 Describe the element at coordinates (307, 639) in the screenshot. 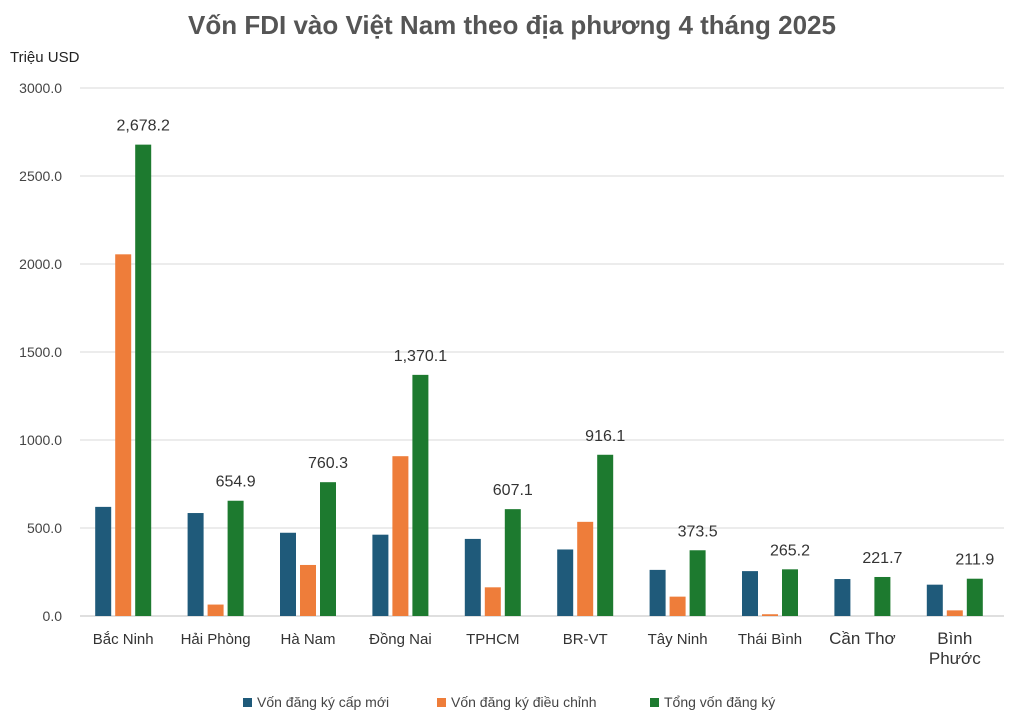

I see `x-tick-label: Hà Nam` at that location.